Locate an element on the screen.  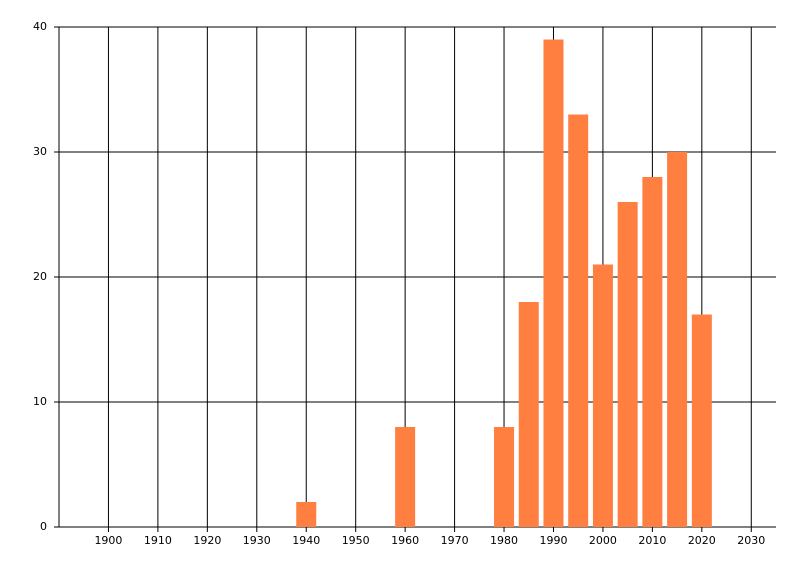
x-tick-label: 1900 is located at coordinates (108, 540).